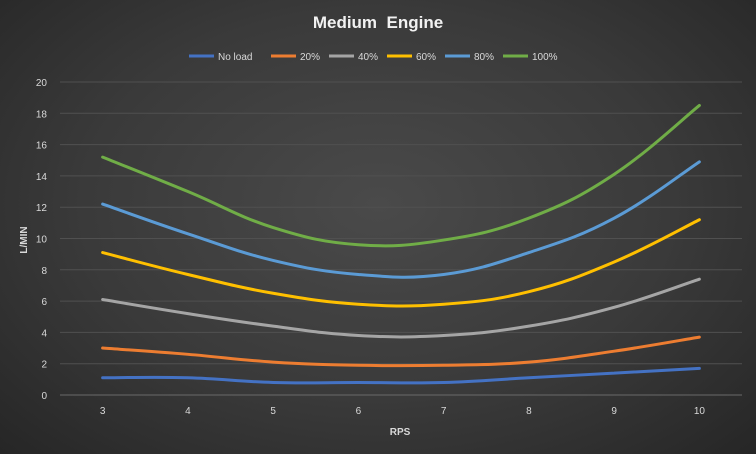 The height and width of the screenshot is (454, 756). What do you see at coordinates (188, 411) in the screenshot?
I see `x-tick-label: 4` at bounding box center [188, 411].